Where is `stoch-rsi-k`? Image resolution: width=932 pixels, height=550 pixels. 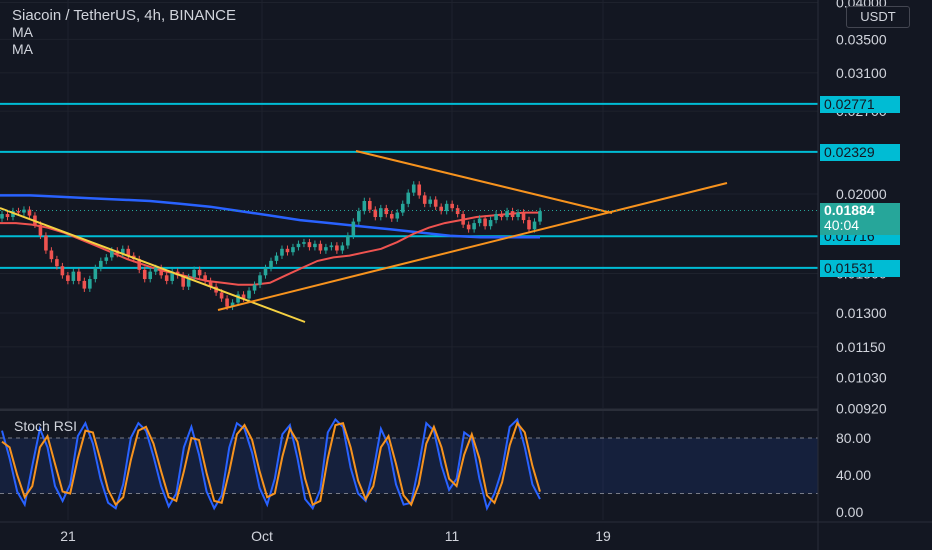 stoch-rsi-k is located at coordinates (271, 464).